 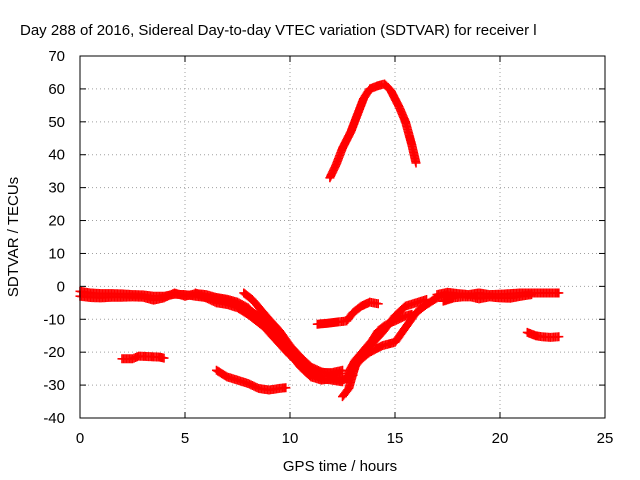 I want to click on y-axis-label: SDTVAR / TECUs, so click(x=13, y=237).